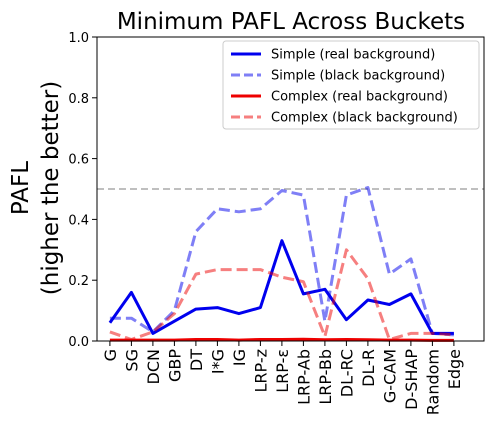  What do you see at coordinates (454, 369) in the screenshot?
I see `x-tick-label: Edge` at bounding box center [454, 369].